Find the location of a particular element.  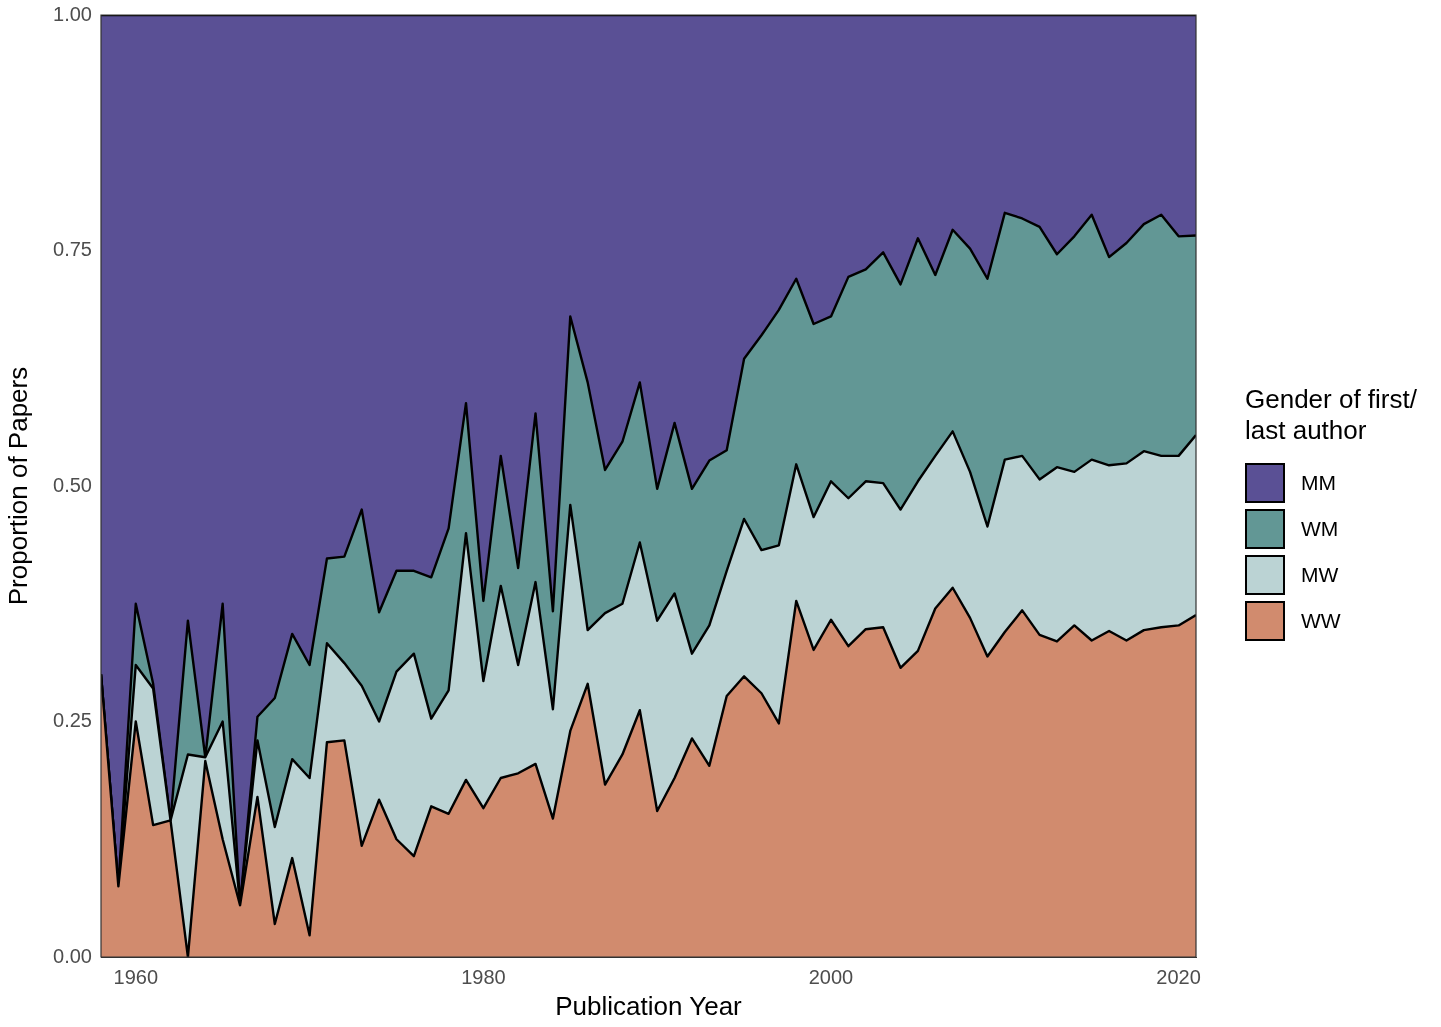

x-tick-label: 1960 is located at coordinates (136, 976).